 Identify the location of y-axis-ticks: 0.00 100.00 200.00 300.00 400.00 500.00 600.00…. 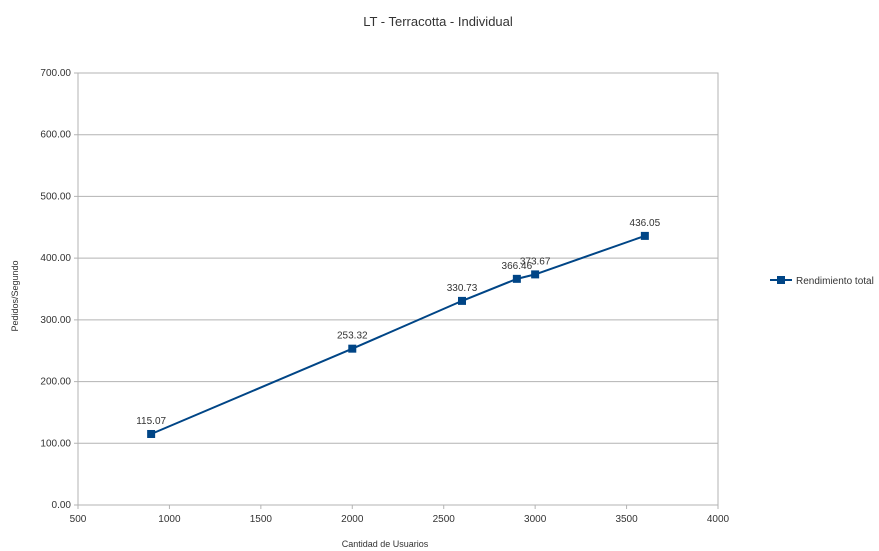
(55, 289).